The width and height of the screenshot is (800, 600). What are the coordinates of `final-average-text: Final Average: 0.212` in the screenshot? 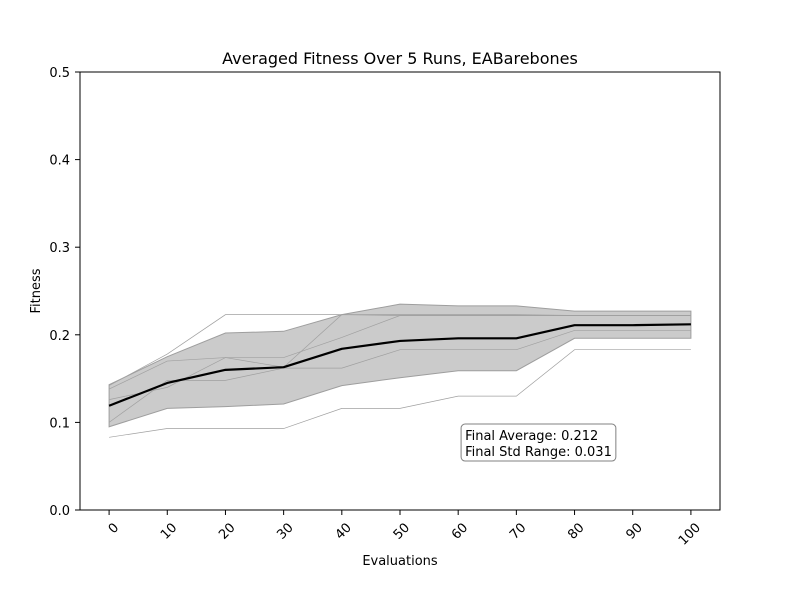 It's located at (531, 436).